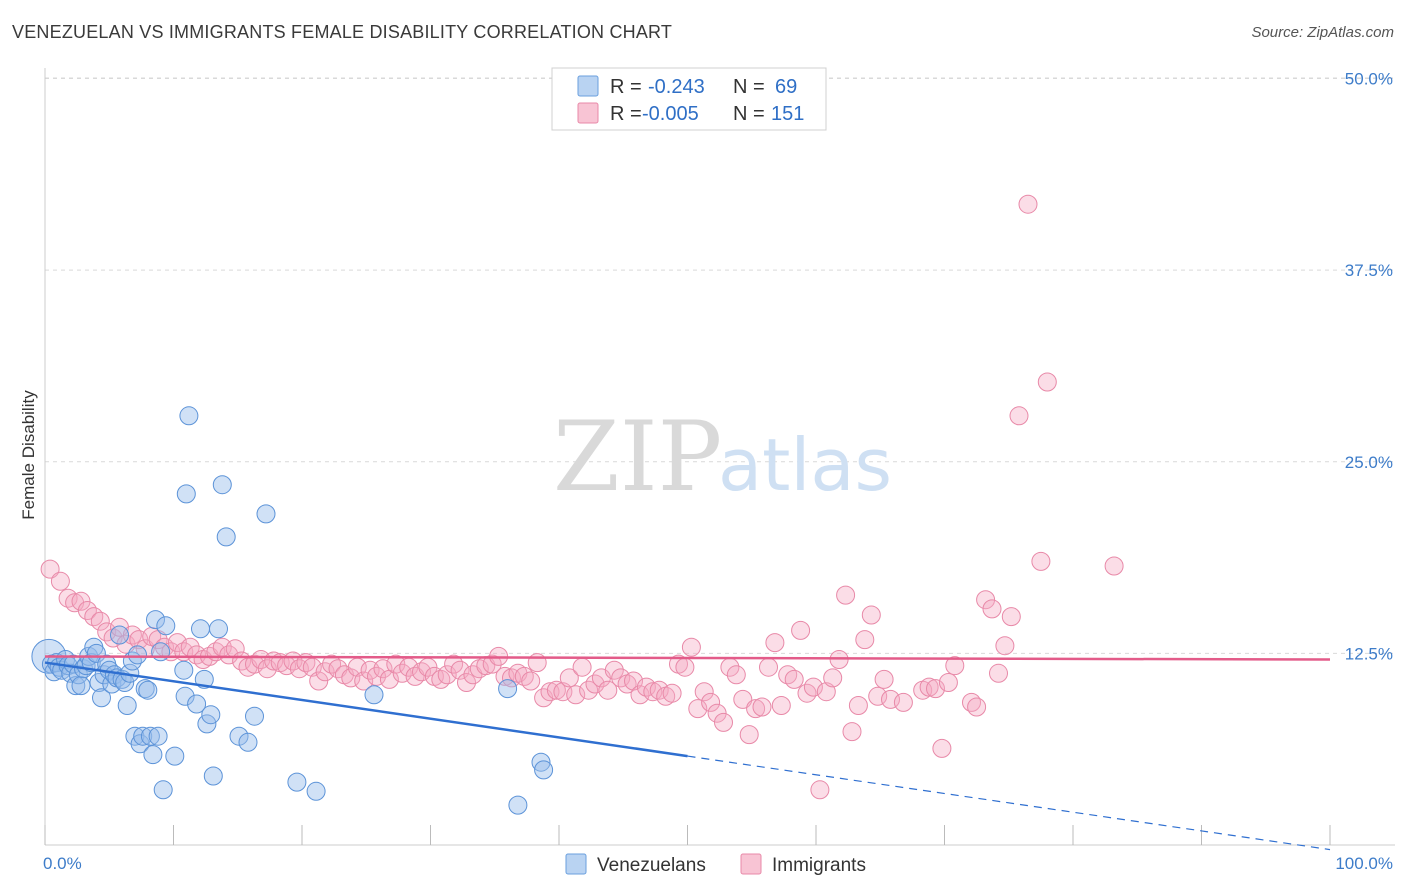 The image size is (1406, 892). I want to click on x-tick-label-max: 100.0%, so click(1364, 863).